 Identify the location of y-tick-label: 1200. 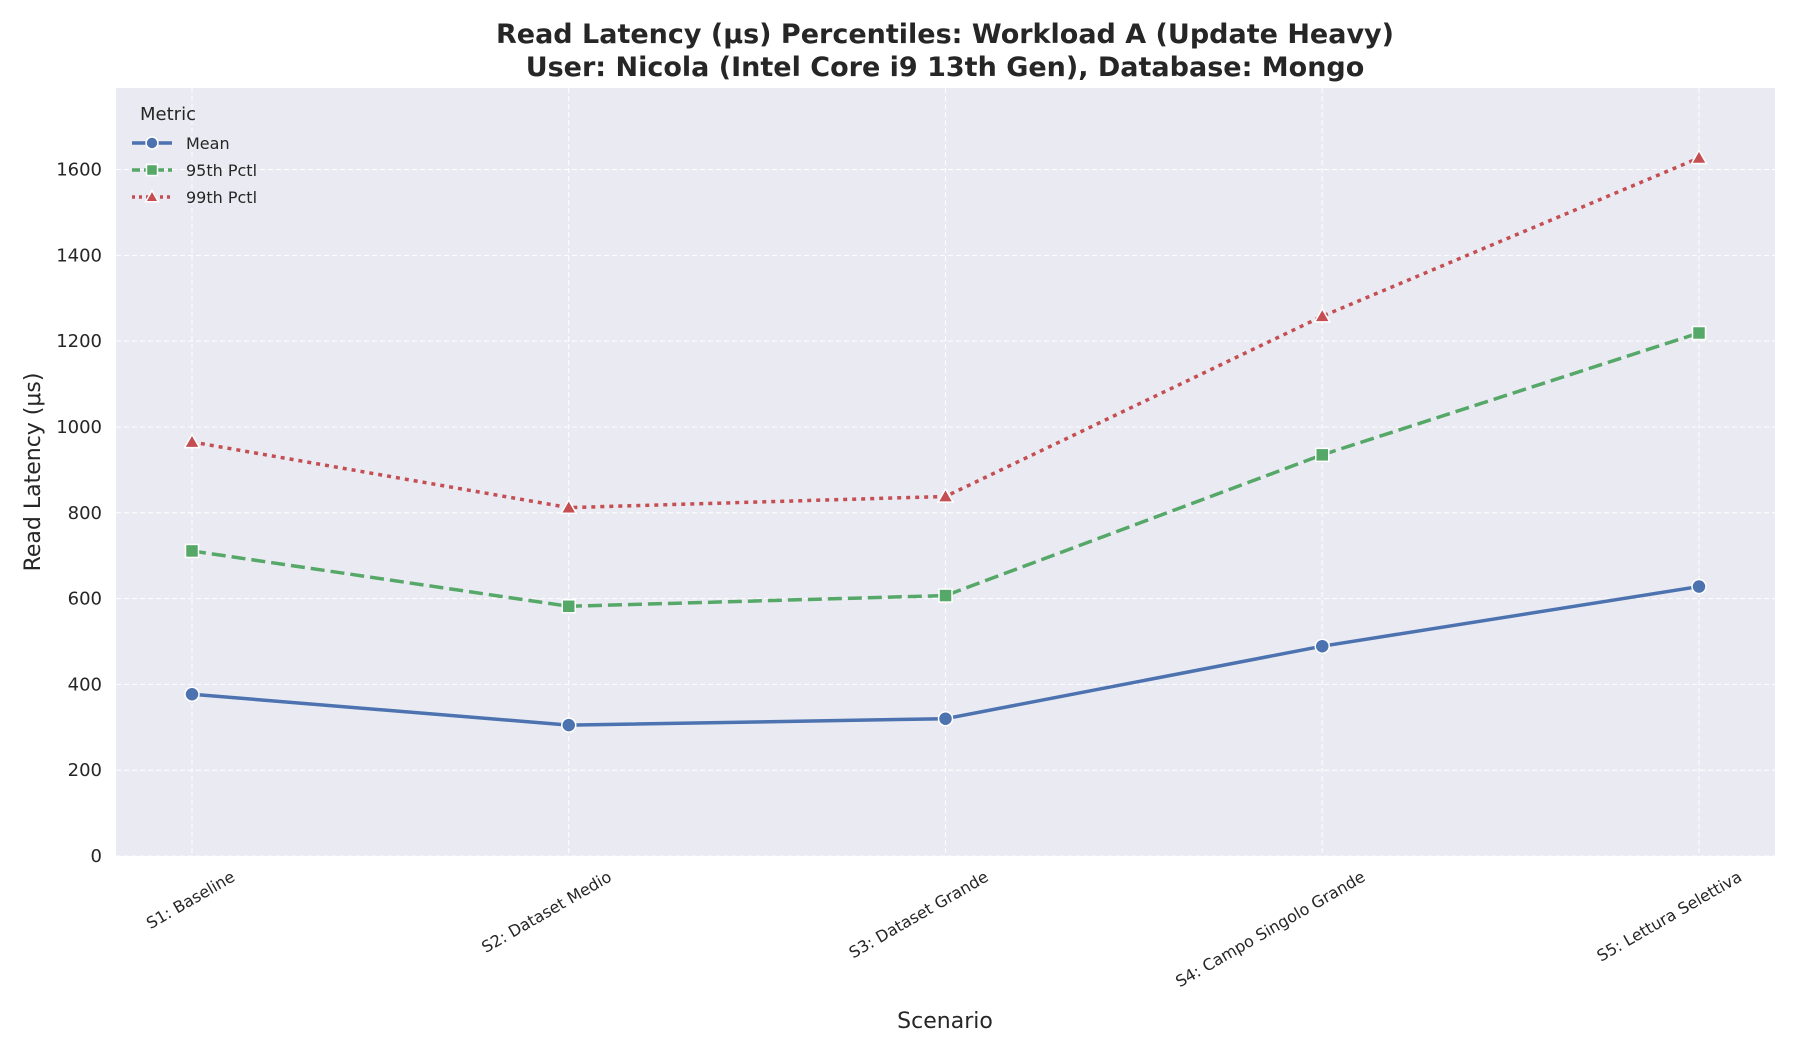
(79, 341).